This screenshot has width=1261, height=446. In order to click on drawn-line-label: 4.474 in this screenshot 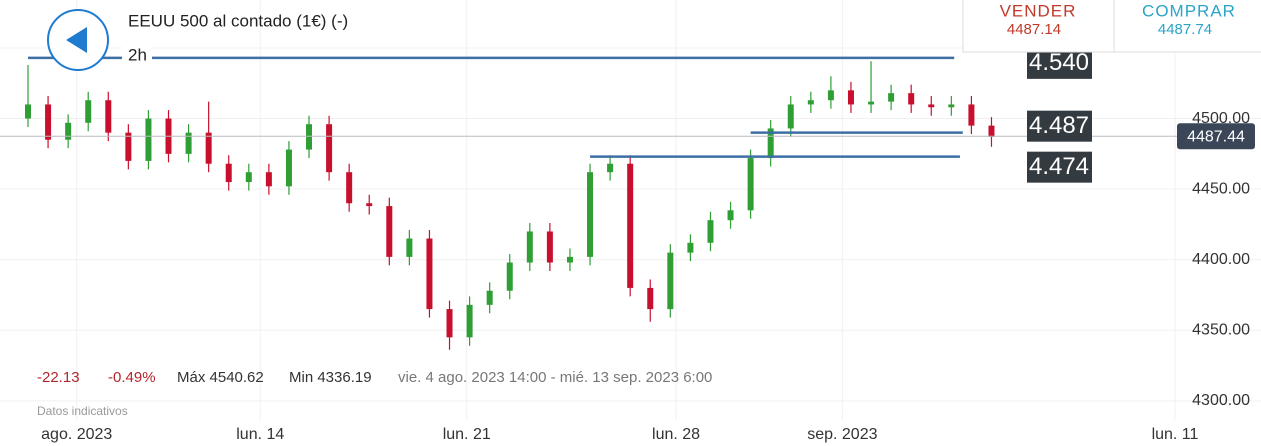, I will do `click(1059, 166)`.